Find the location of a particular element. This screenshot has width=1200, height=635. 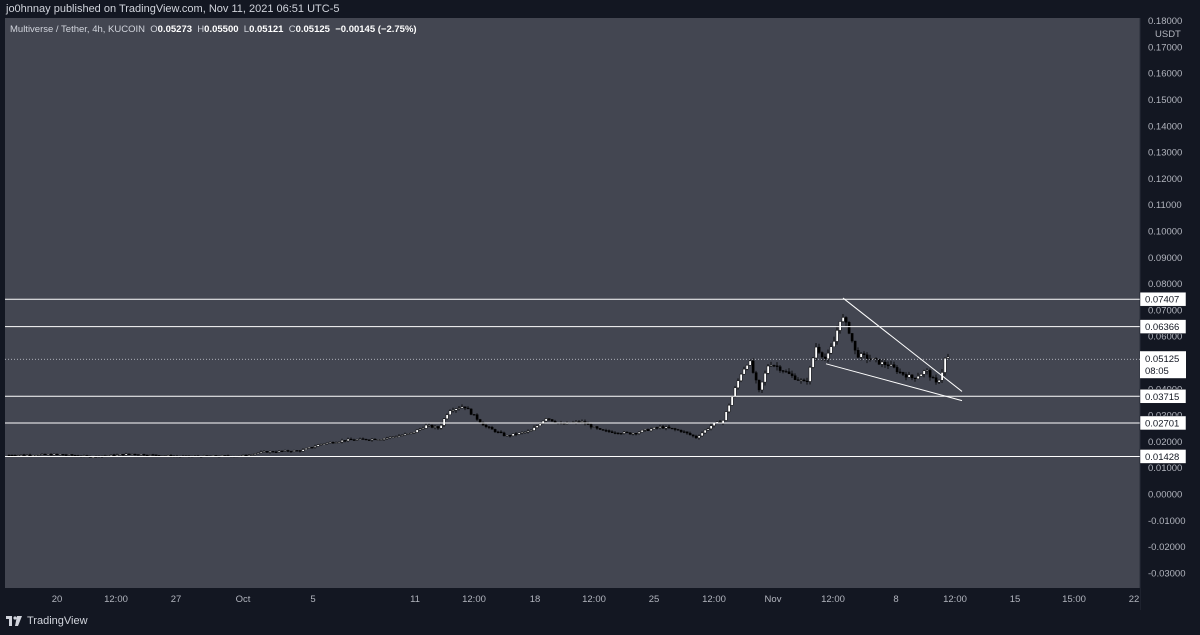

tradingview-logo: TradingView is located at coordinates (47, 621).